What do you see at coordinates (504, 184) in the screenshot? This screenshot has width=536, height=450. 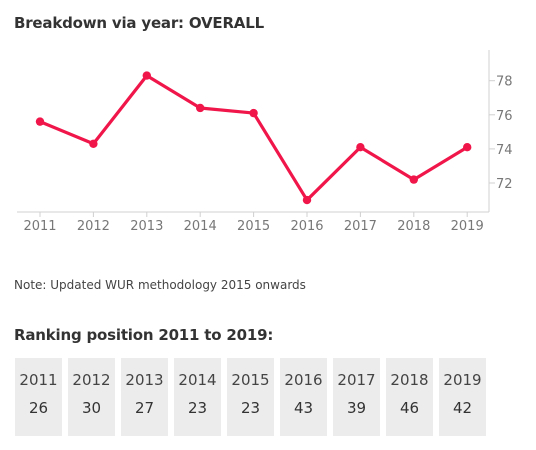 I see `y-tick-label: 72` at bounding box center [504, 184].